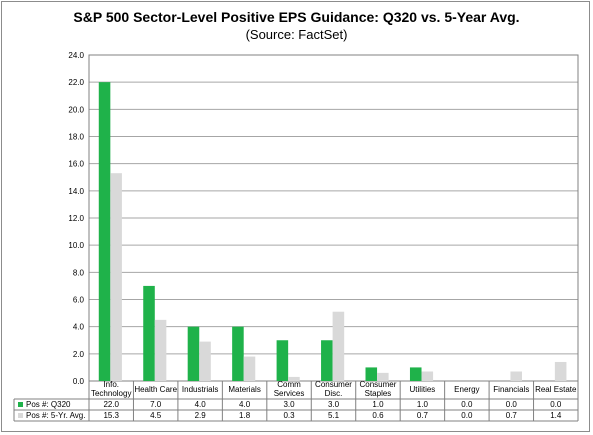 Image resolution: width=593 pixels, height=435 pixels. Describe the element at coordinates (76, 218) in the screenshot. I see `y-tick-label: 12.0` at that location.